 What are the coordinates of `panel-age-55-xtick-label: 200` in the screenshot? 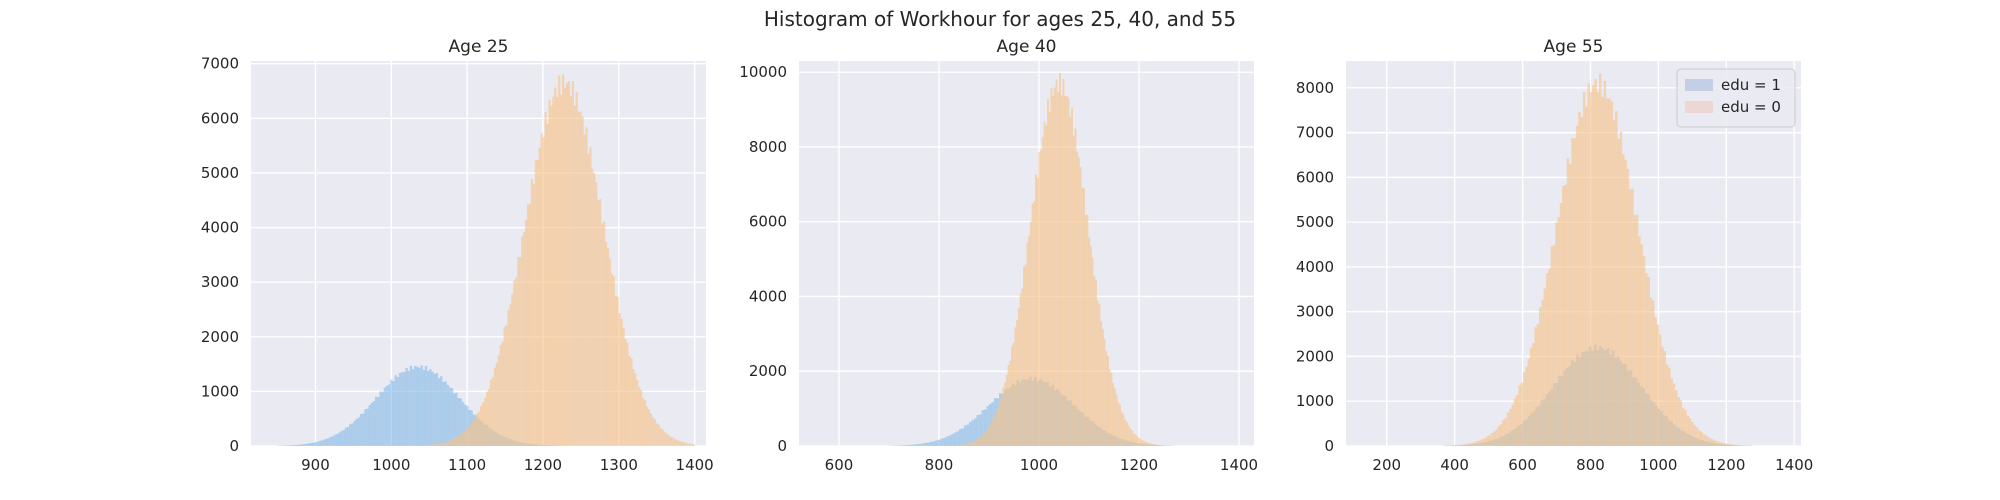 It's located at (1386, 465).